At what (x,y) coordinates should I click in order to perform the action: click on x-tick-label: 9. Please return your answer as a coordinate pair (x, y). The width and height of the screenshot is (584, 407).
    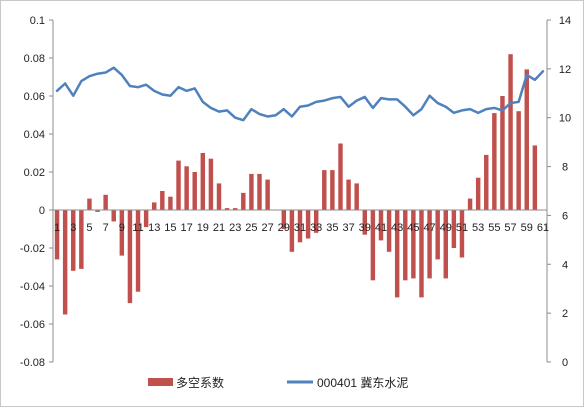
    Looking at the image, I should click on (122, 228).